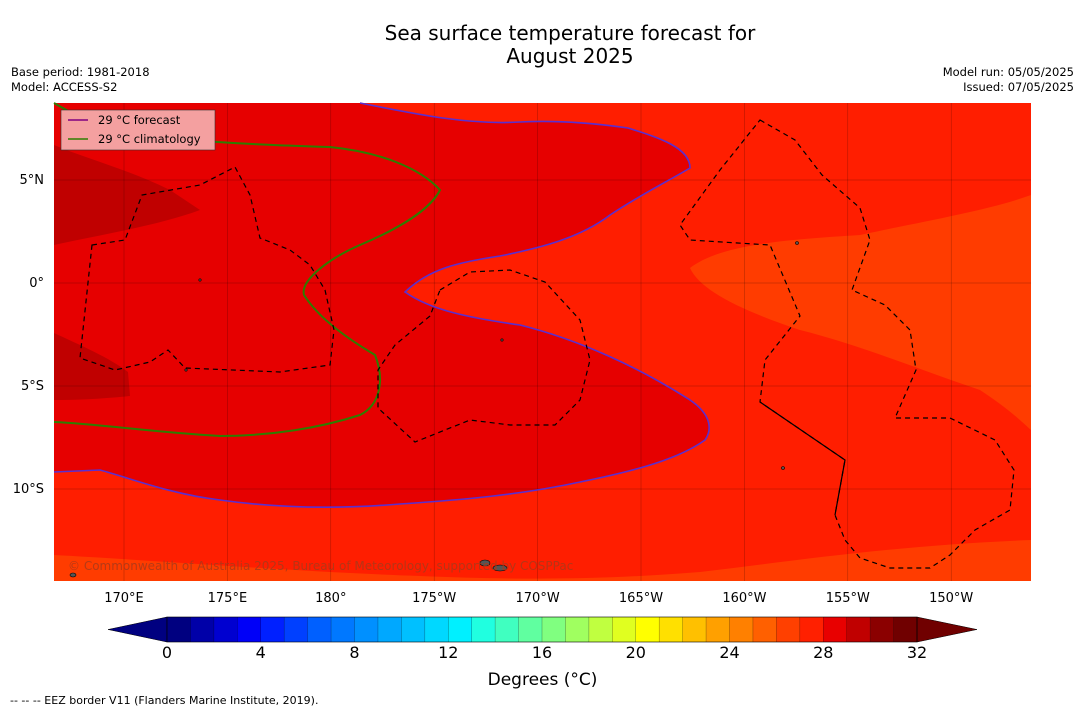 The width and height of the screenshot is (1085, 713). Describe the element at coordinates (28, 489) in the screenshot. I see `lat-label: 10°S` at that location.